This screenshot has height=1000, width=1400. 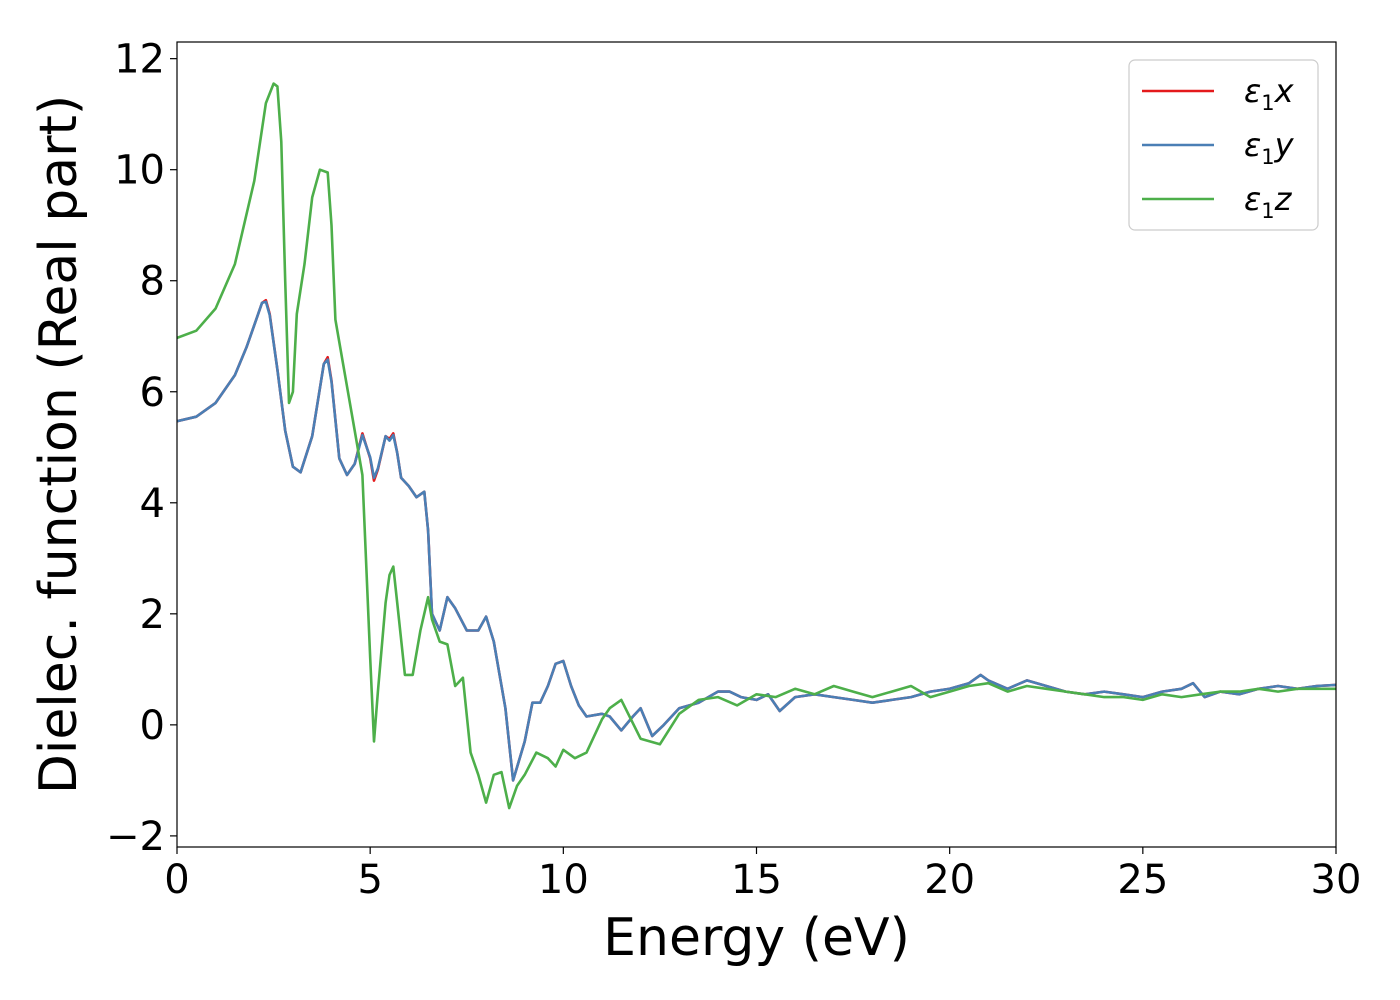 I want to click on legend-label-y: ε1y, so click(x=1269, y=147).